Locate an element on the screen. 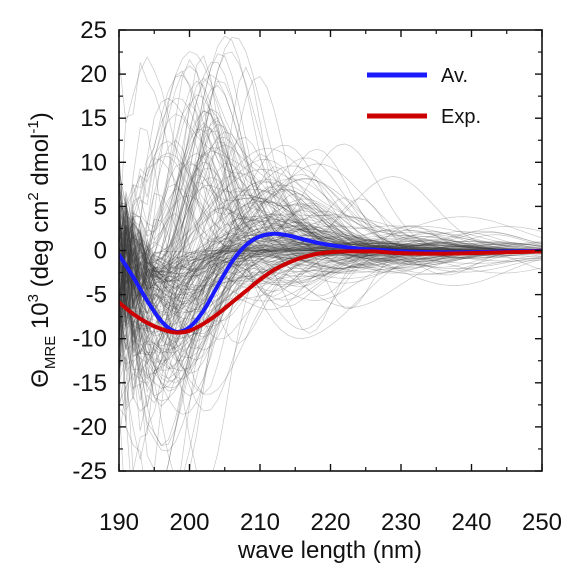  x-tick-label: 220 is located at coordinates (330, 522).